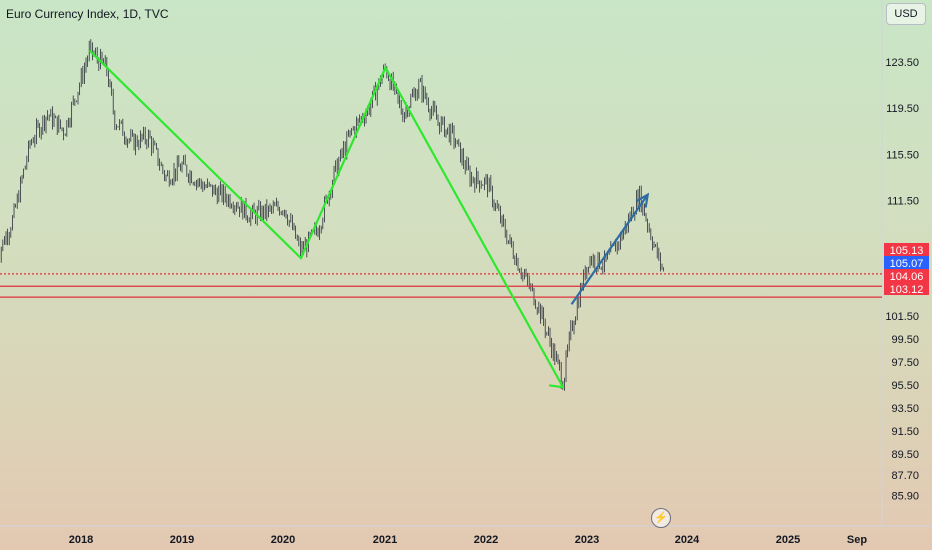 This screenshot has height=550, width=932. Describe the element at coordinates (642, 200) in the screenshot. I see `arrow-head` at that location.